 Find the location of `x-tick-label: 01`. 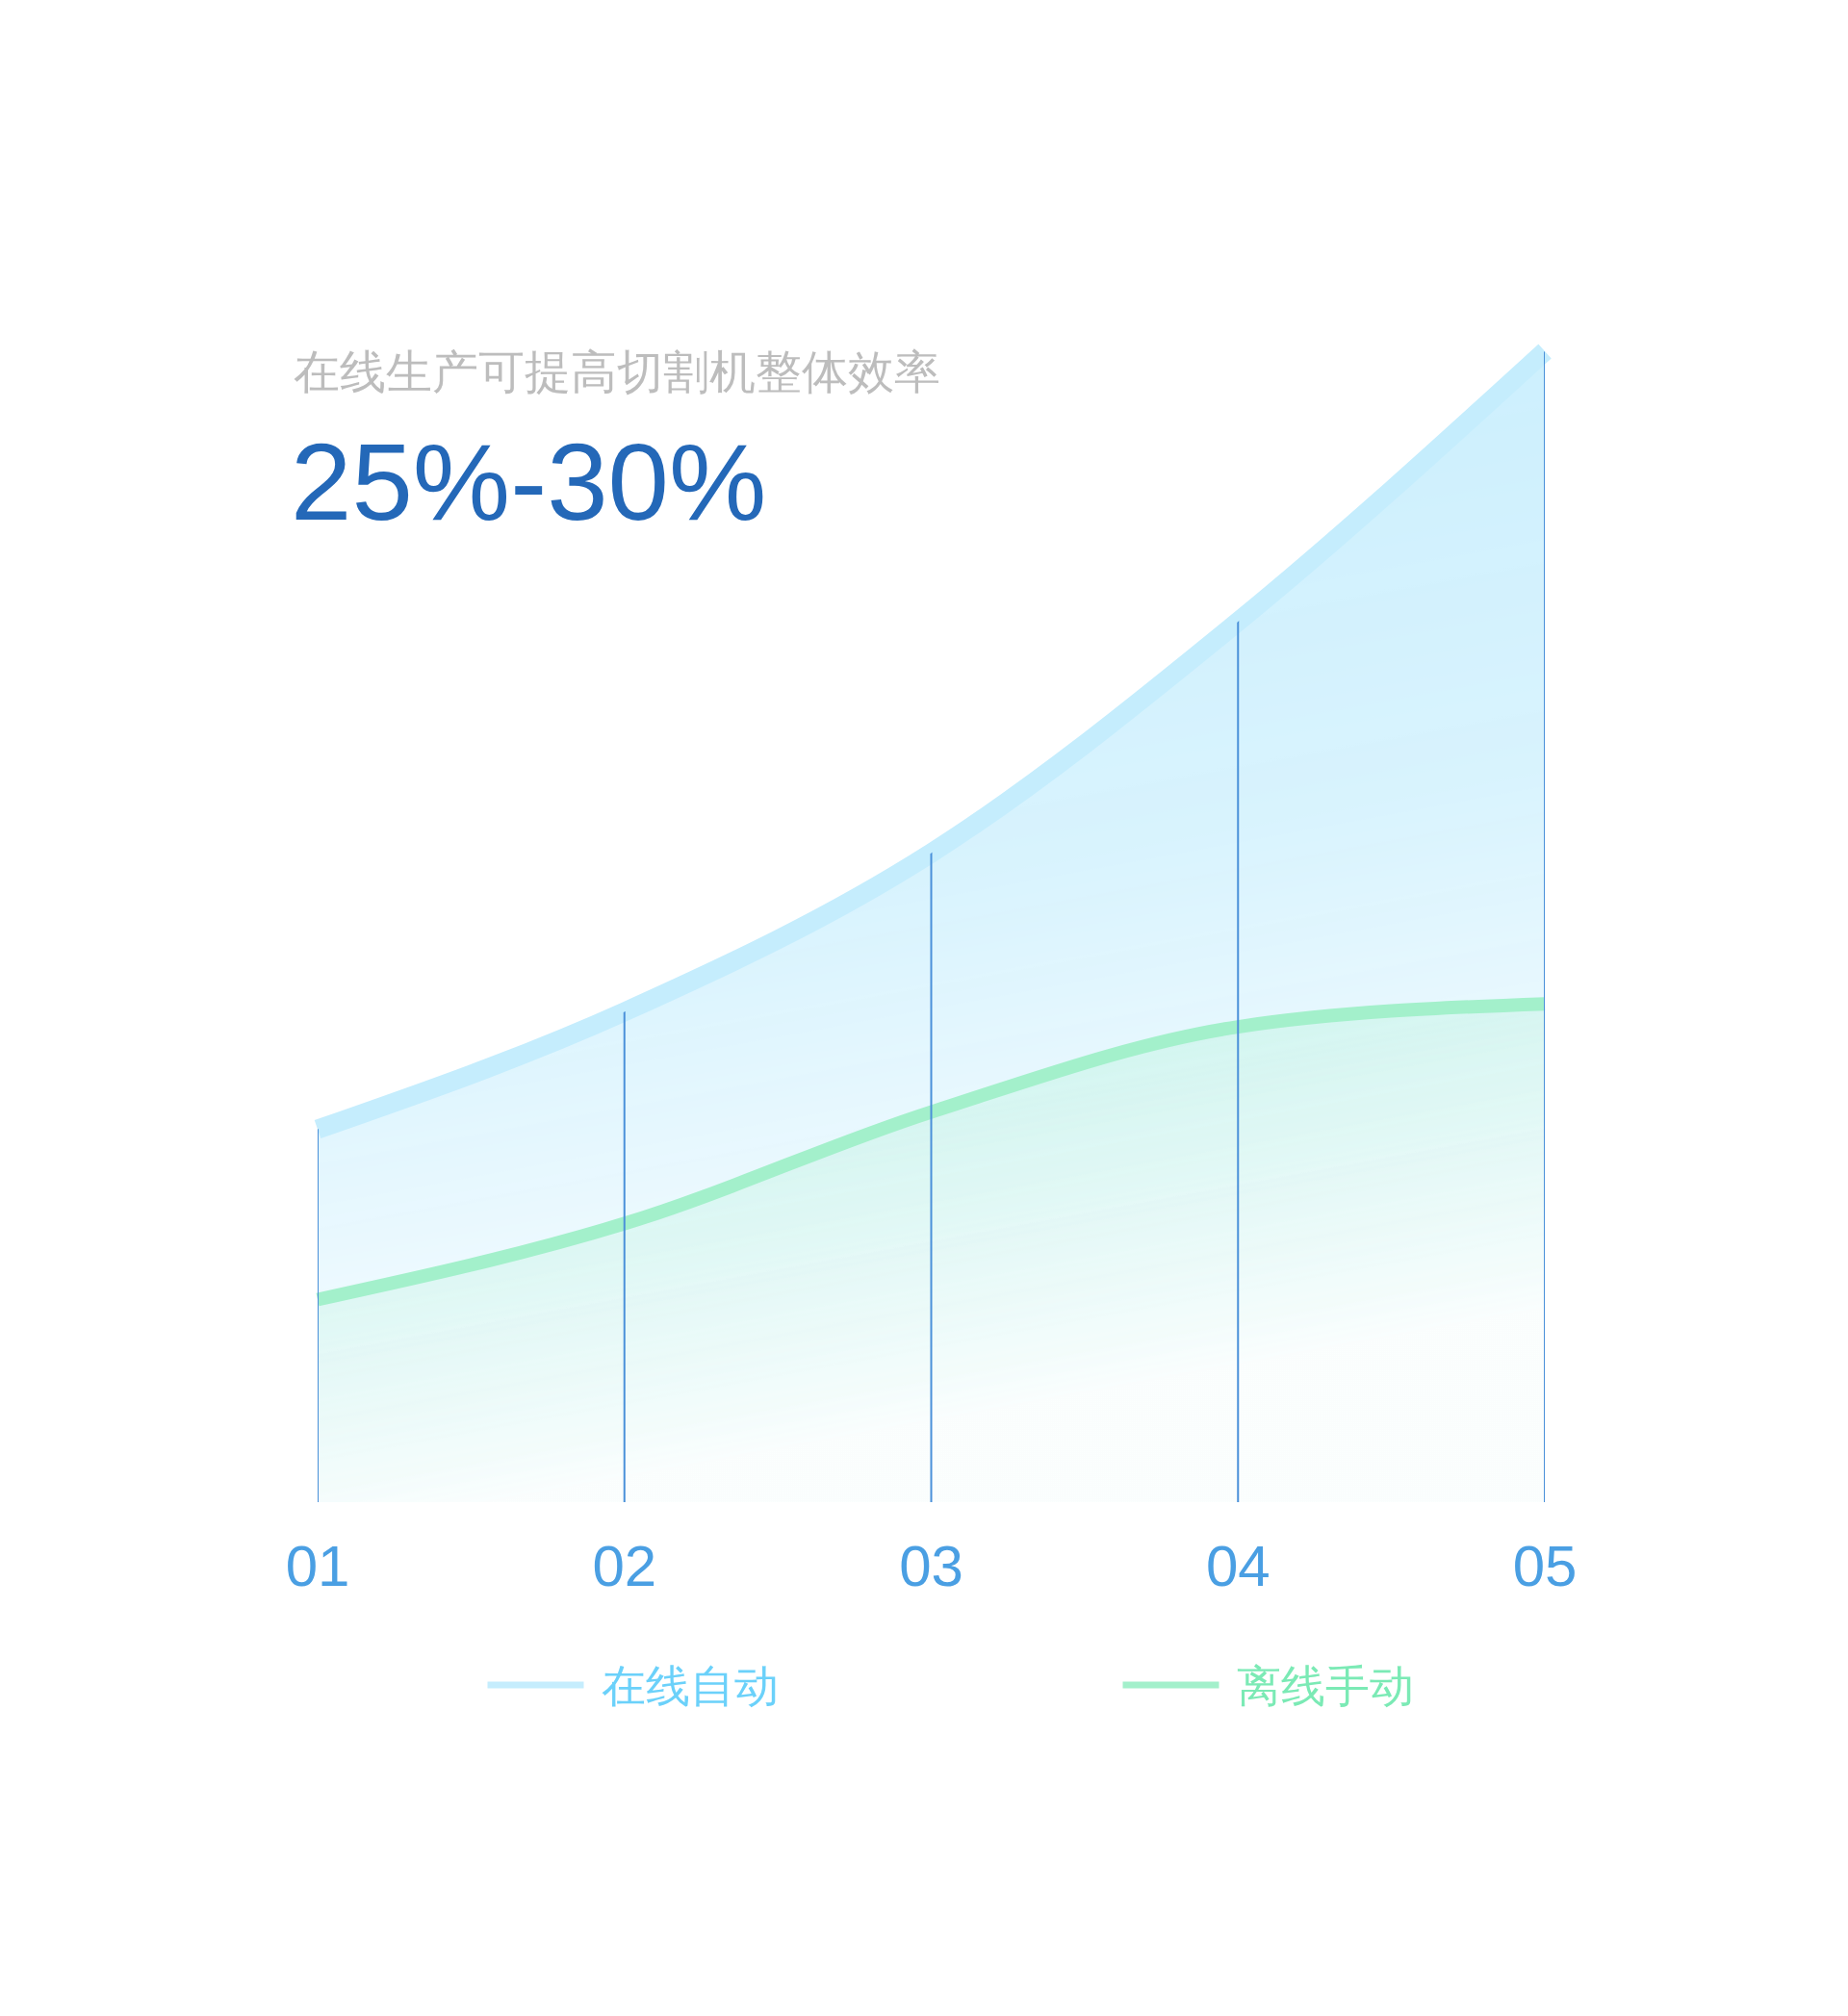

x-tick-label: 01 is located at coordinates (317, 1566).